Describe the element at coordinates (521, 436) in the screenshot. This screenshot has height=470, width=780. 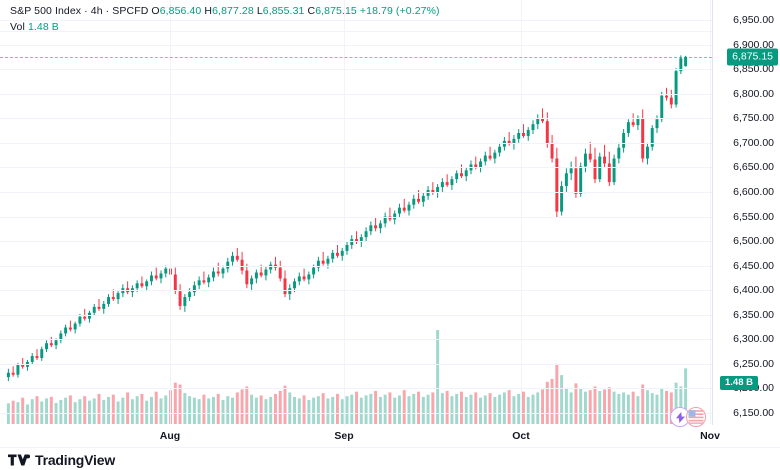
I see `time-axis-tick-label: Oct` at that location.